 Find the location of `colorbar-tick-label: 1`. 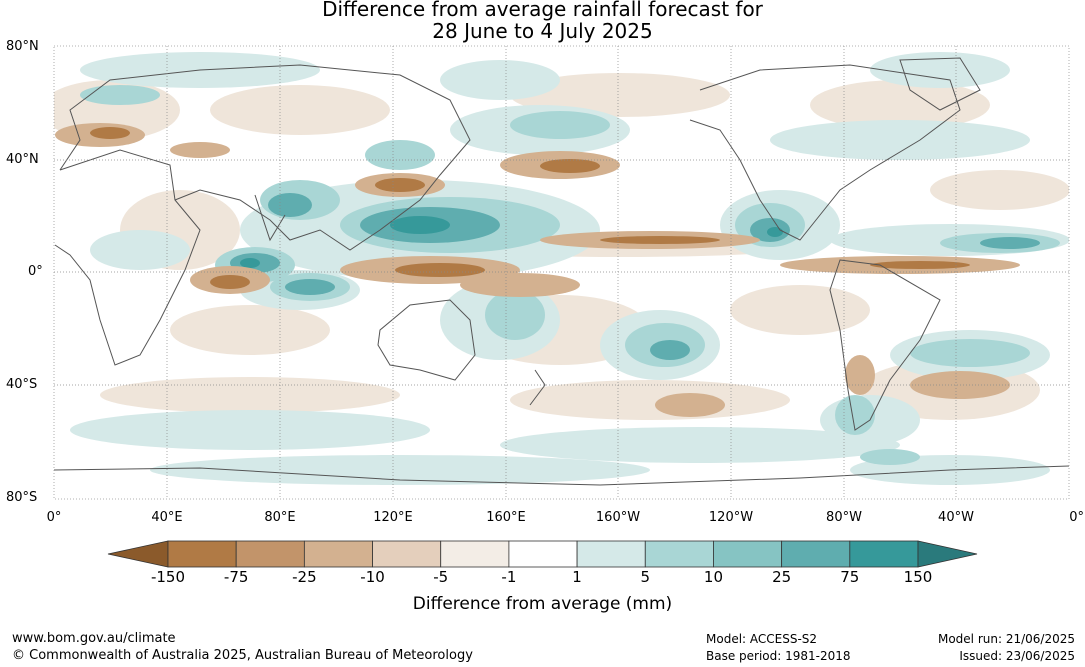

colorbar-tick-label: 1 is located at coordinates (577, 577).